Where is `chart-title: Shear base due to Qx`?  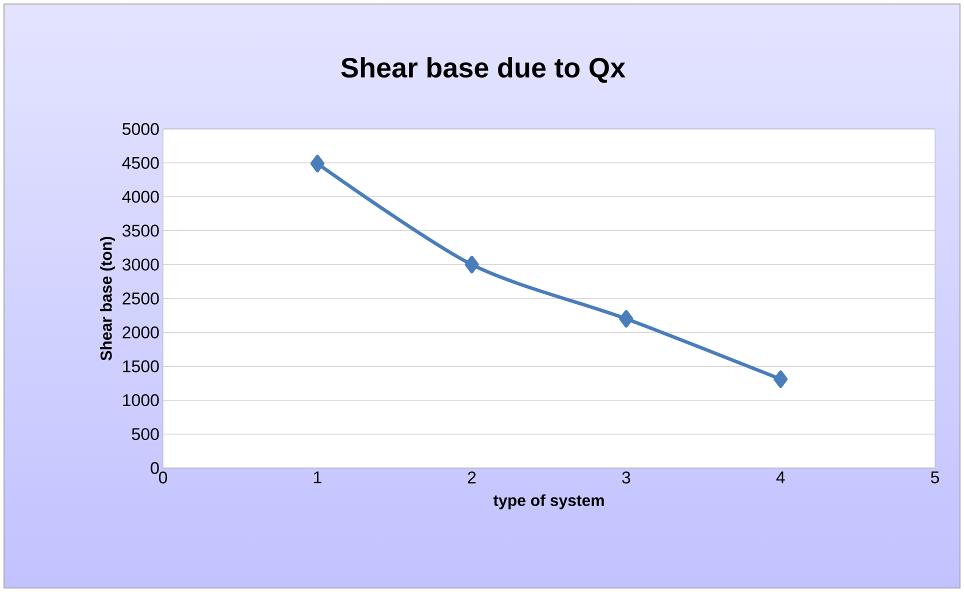 chart-title: Shear base due to Qx is located at coordinates (483, 70).